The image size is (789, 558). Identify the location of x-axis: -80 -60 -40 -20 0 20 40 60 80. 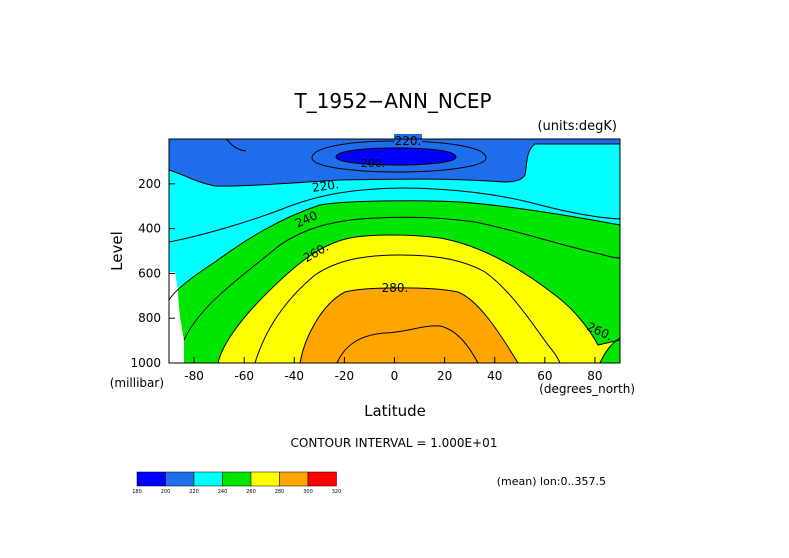
(393, 370).